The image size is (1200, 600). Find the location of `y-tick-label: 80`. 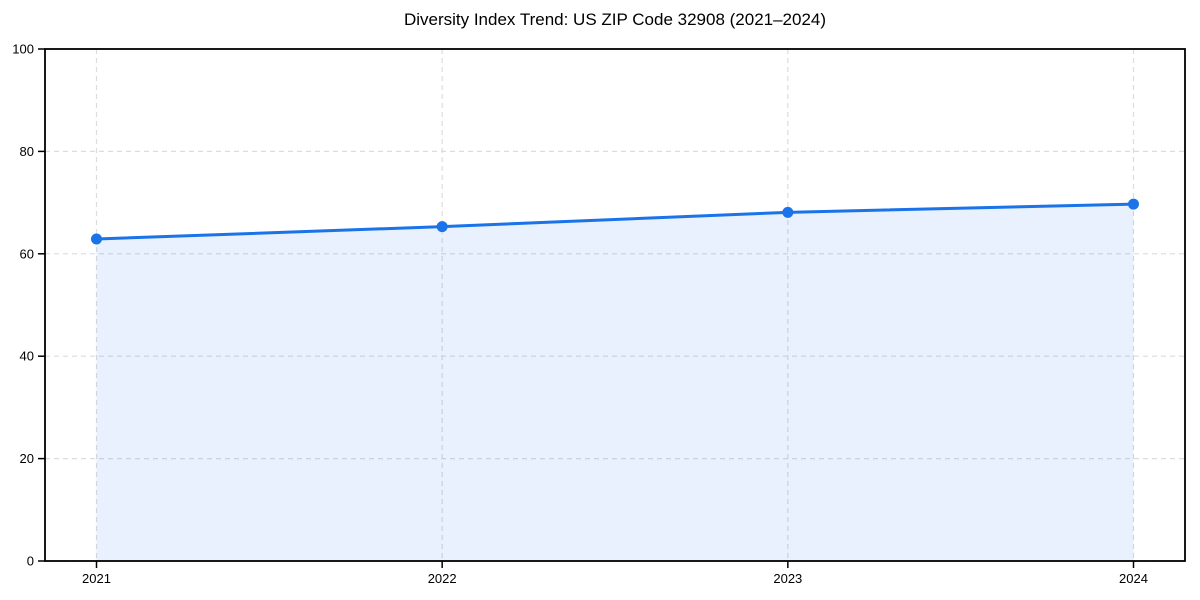

y-tick-label: 80 is located at coordinates (27, 151).